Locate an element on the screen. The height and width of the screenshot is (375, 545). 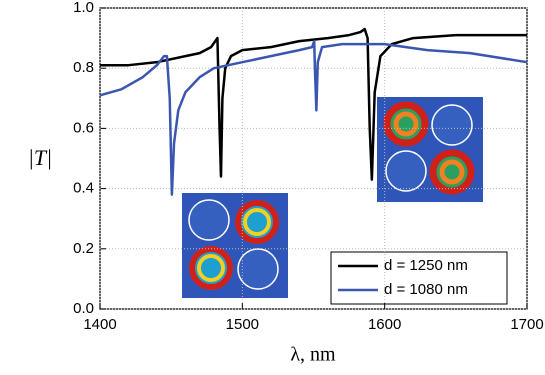
legend-label: d = 1080 nm is located at coordinates (426, 289).